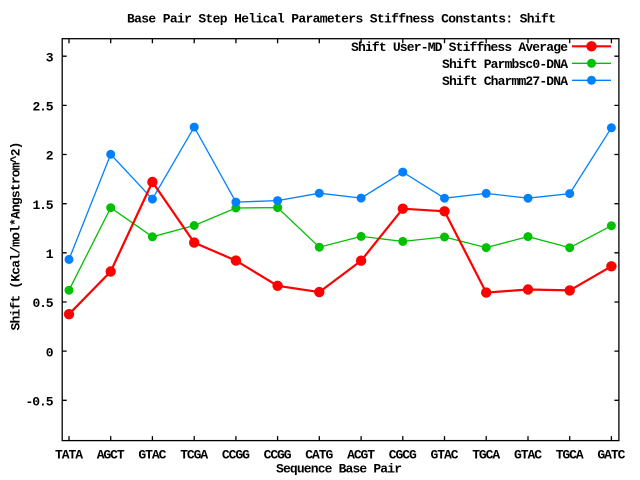  I want to click on svg-text: 1.5, so click(43, 205).